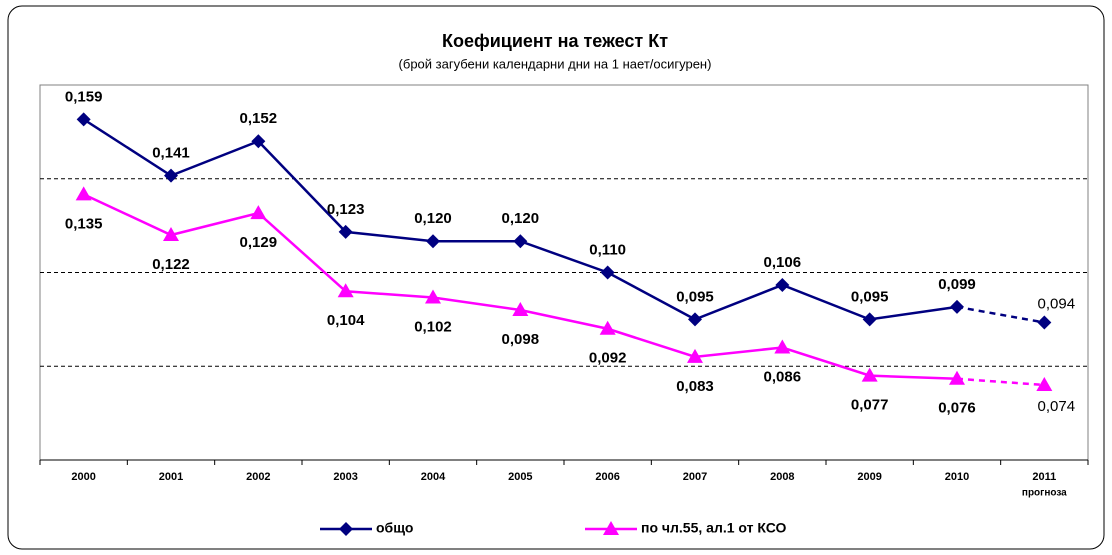  Describe the element at coordinates (171, 264) in the screenshot. I see `data-label: 0,122` at that location.